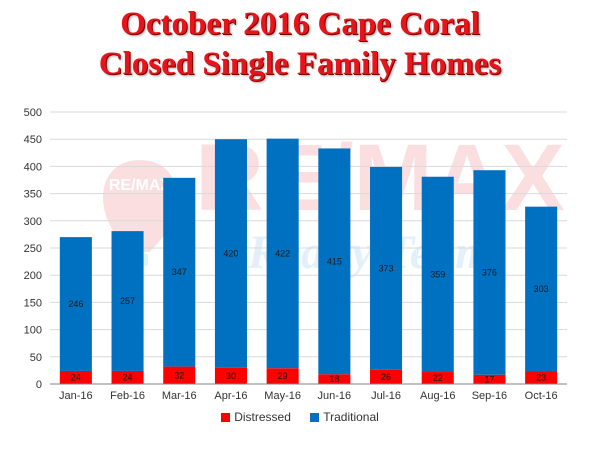 The height and width of the screenshot is (450, 600). I want to click on bar-label-distressed: 23, so click(541, 378).